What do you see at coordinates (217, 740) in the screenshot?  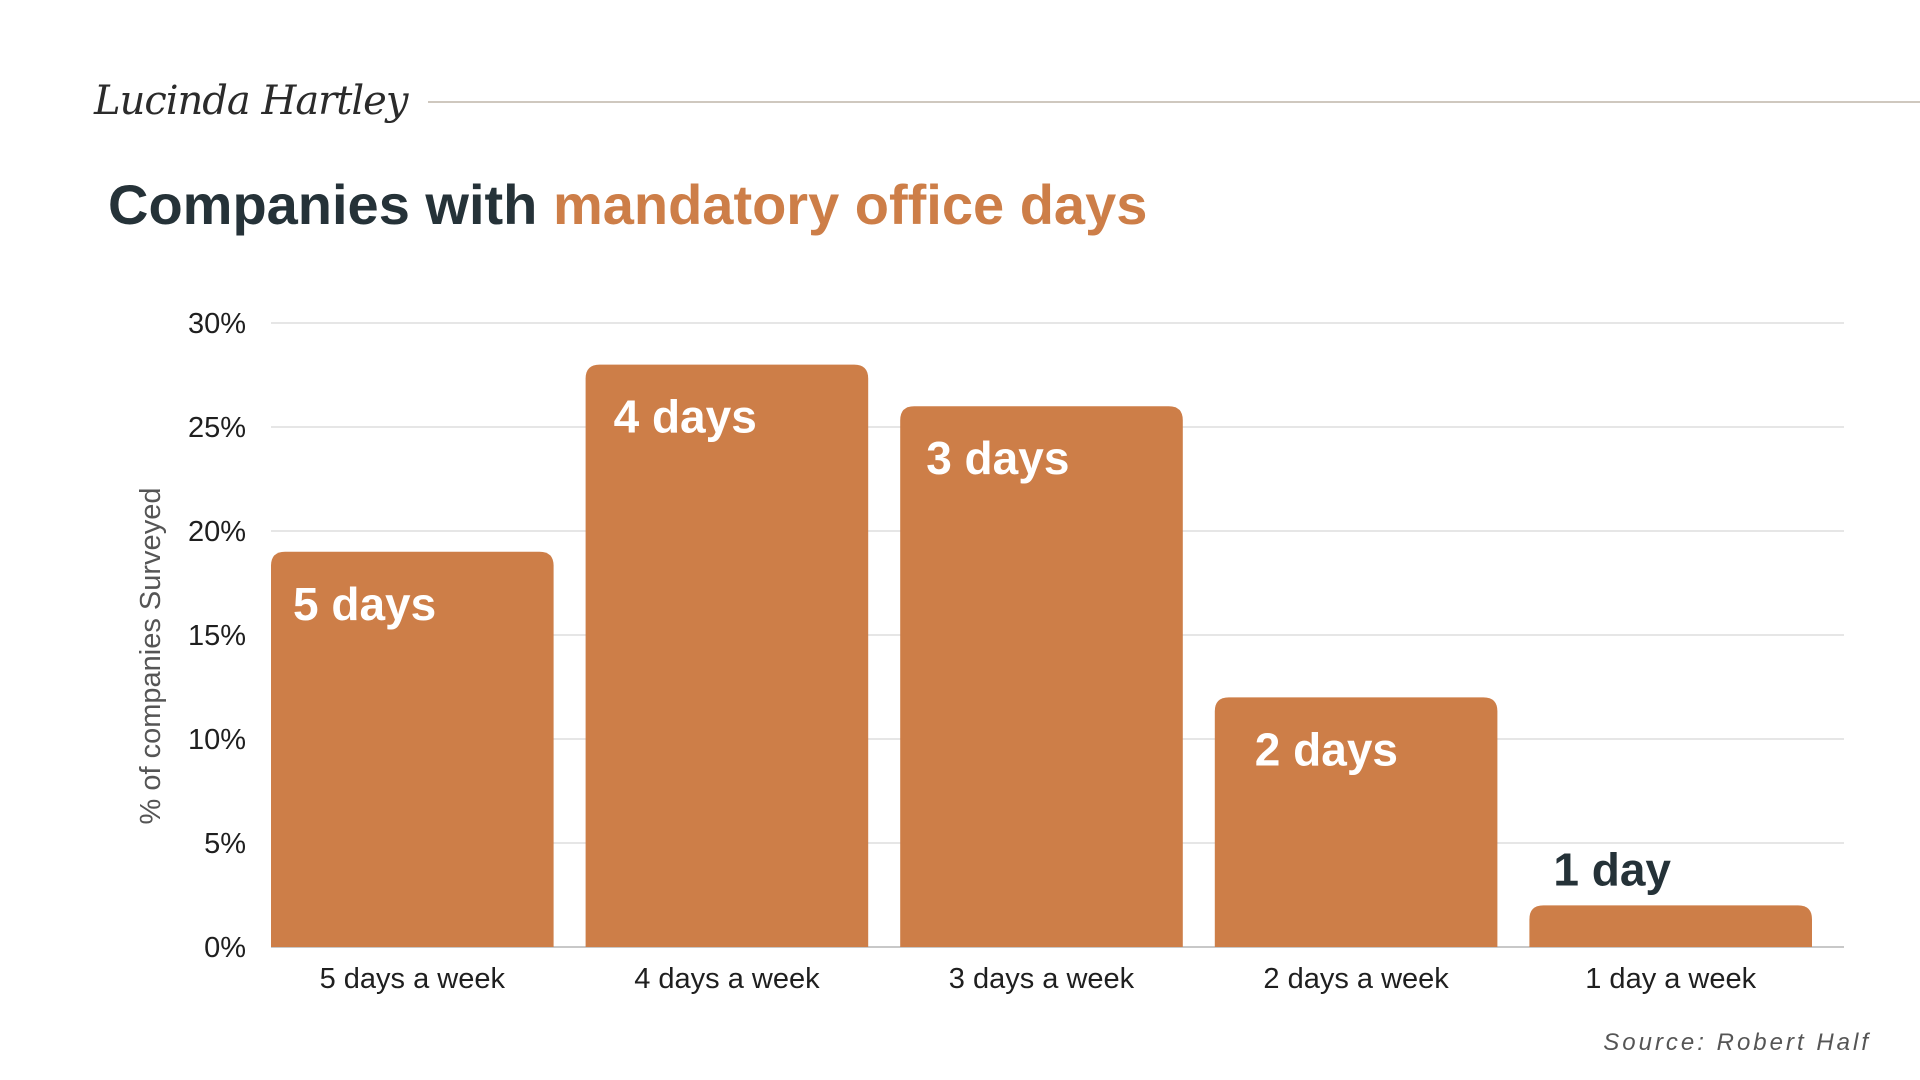 I see `y-tick-label: 10%` at bounding box center [217, 740].